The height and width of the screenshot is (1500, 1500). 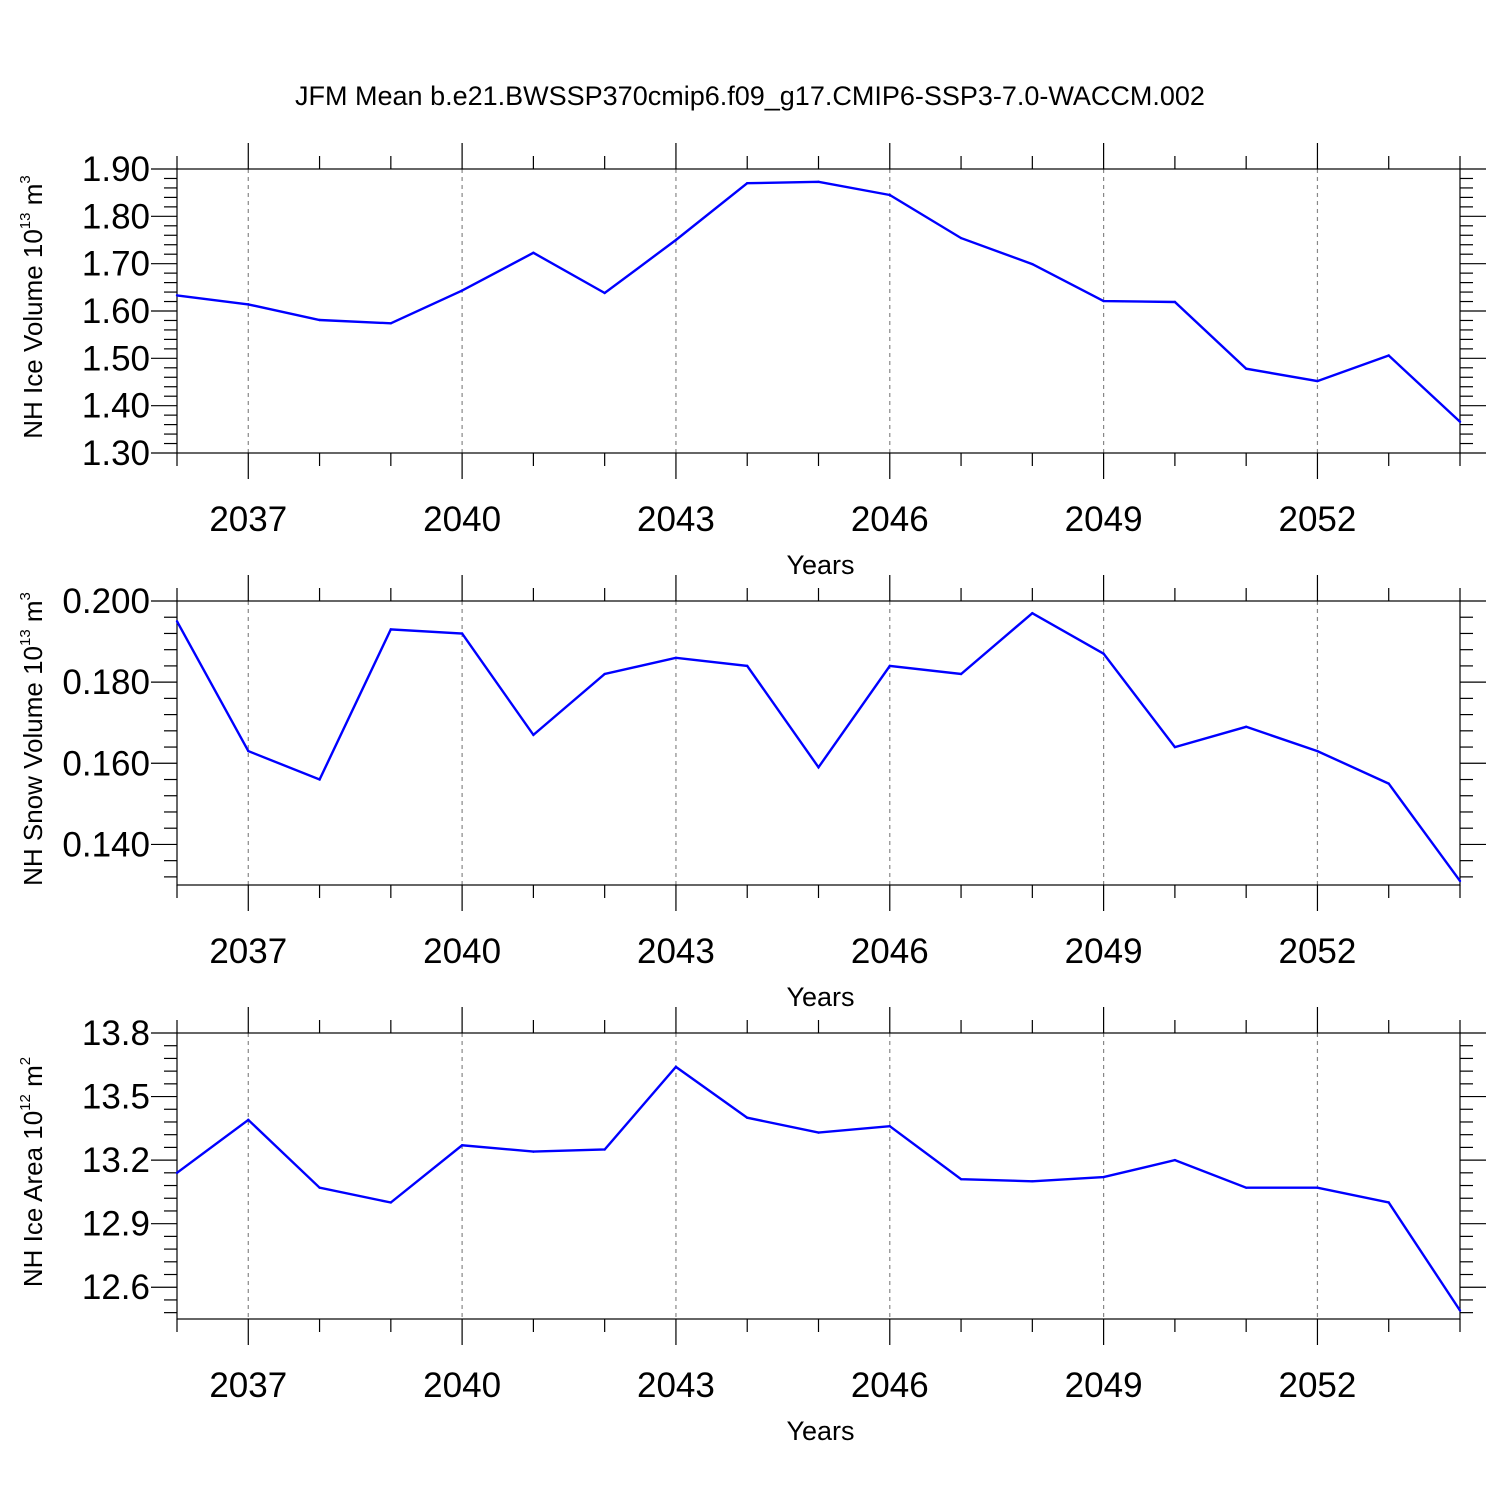 I want to click on y-axis-label-exponent: 12, so click(x=25, y=1102).